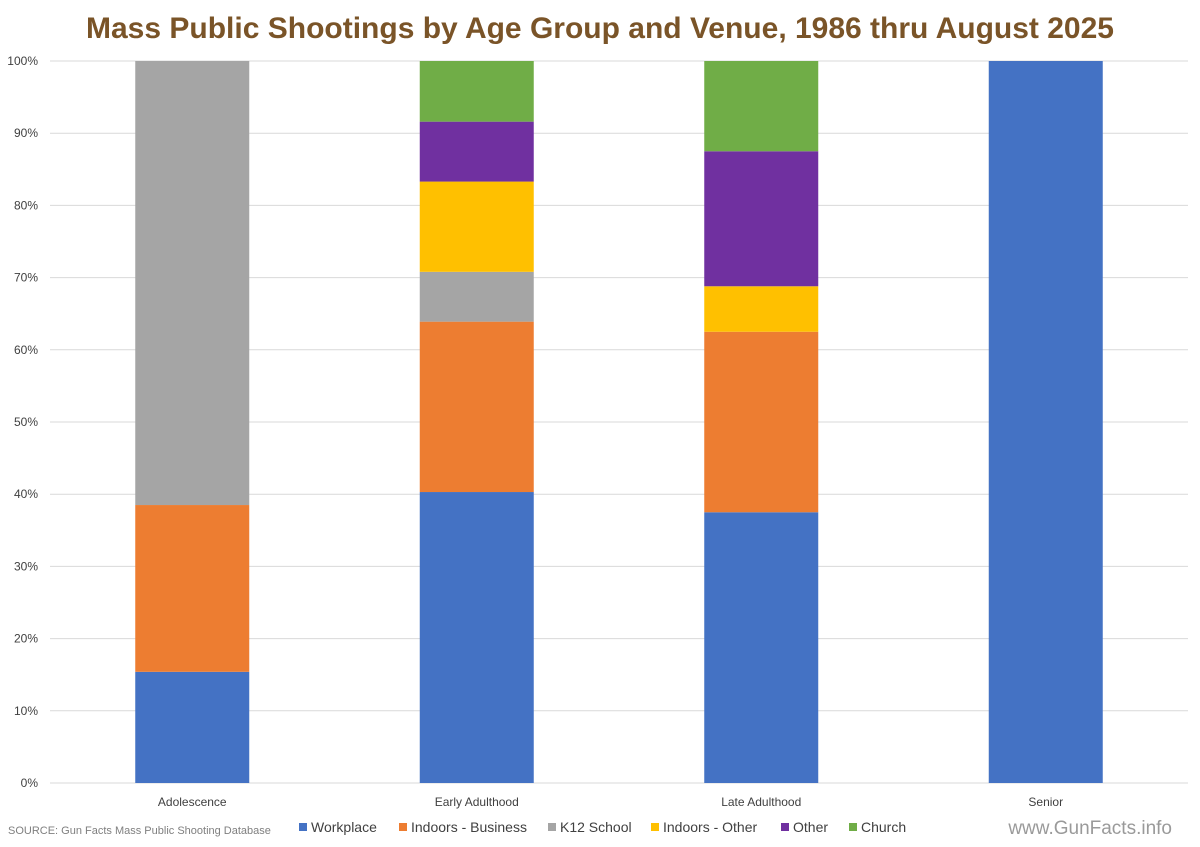 The image size is (1200, 847). What do you see at coordinates (344, 827) in the screenshot?
I see `legend-label: Workplace` at bounding box center [344, 827].